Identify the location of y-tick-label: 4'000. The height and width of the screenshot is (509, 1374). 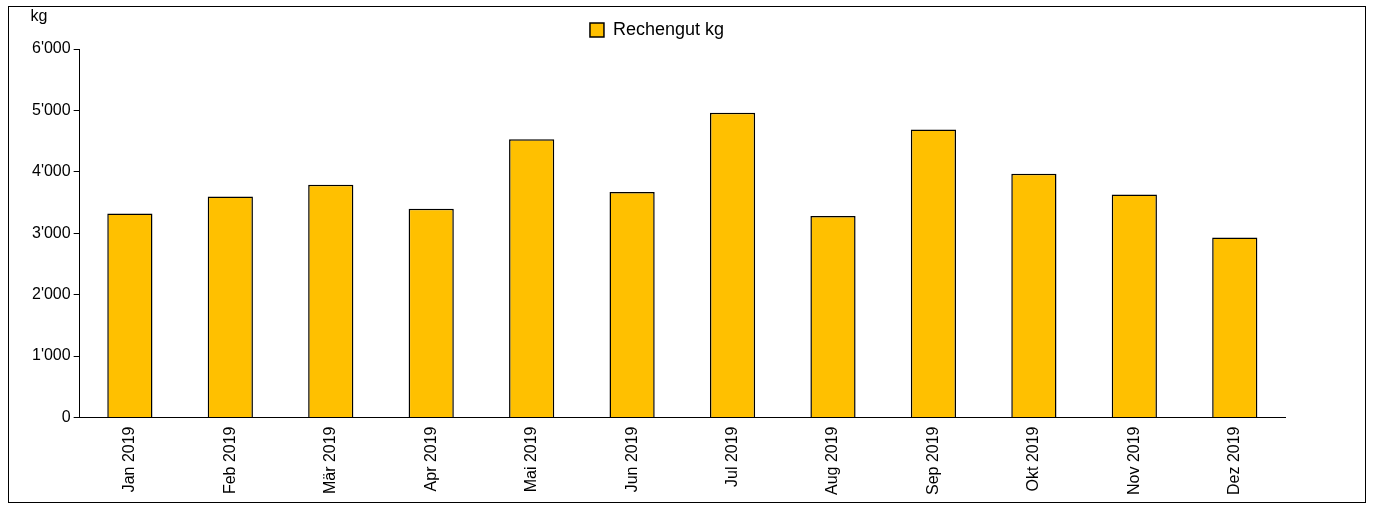
(51, 171).